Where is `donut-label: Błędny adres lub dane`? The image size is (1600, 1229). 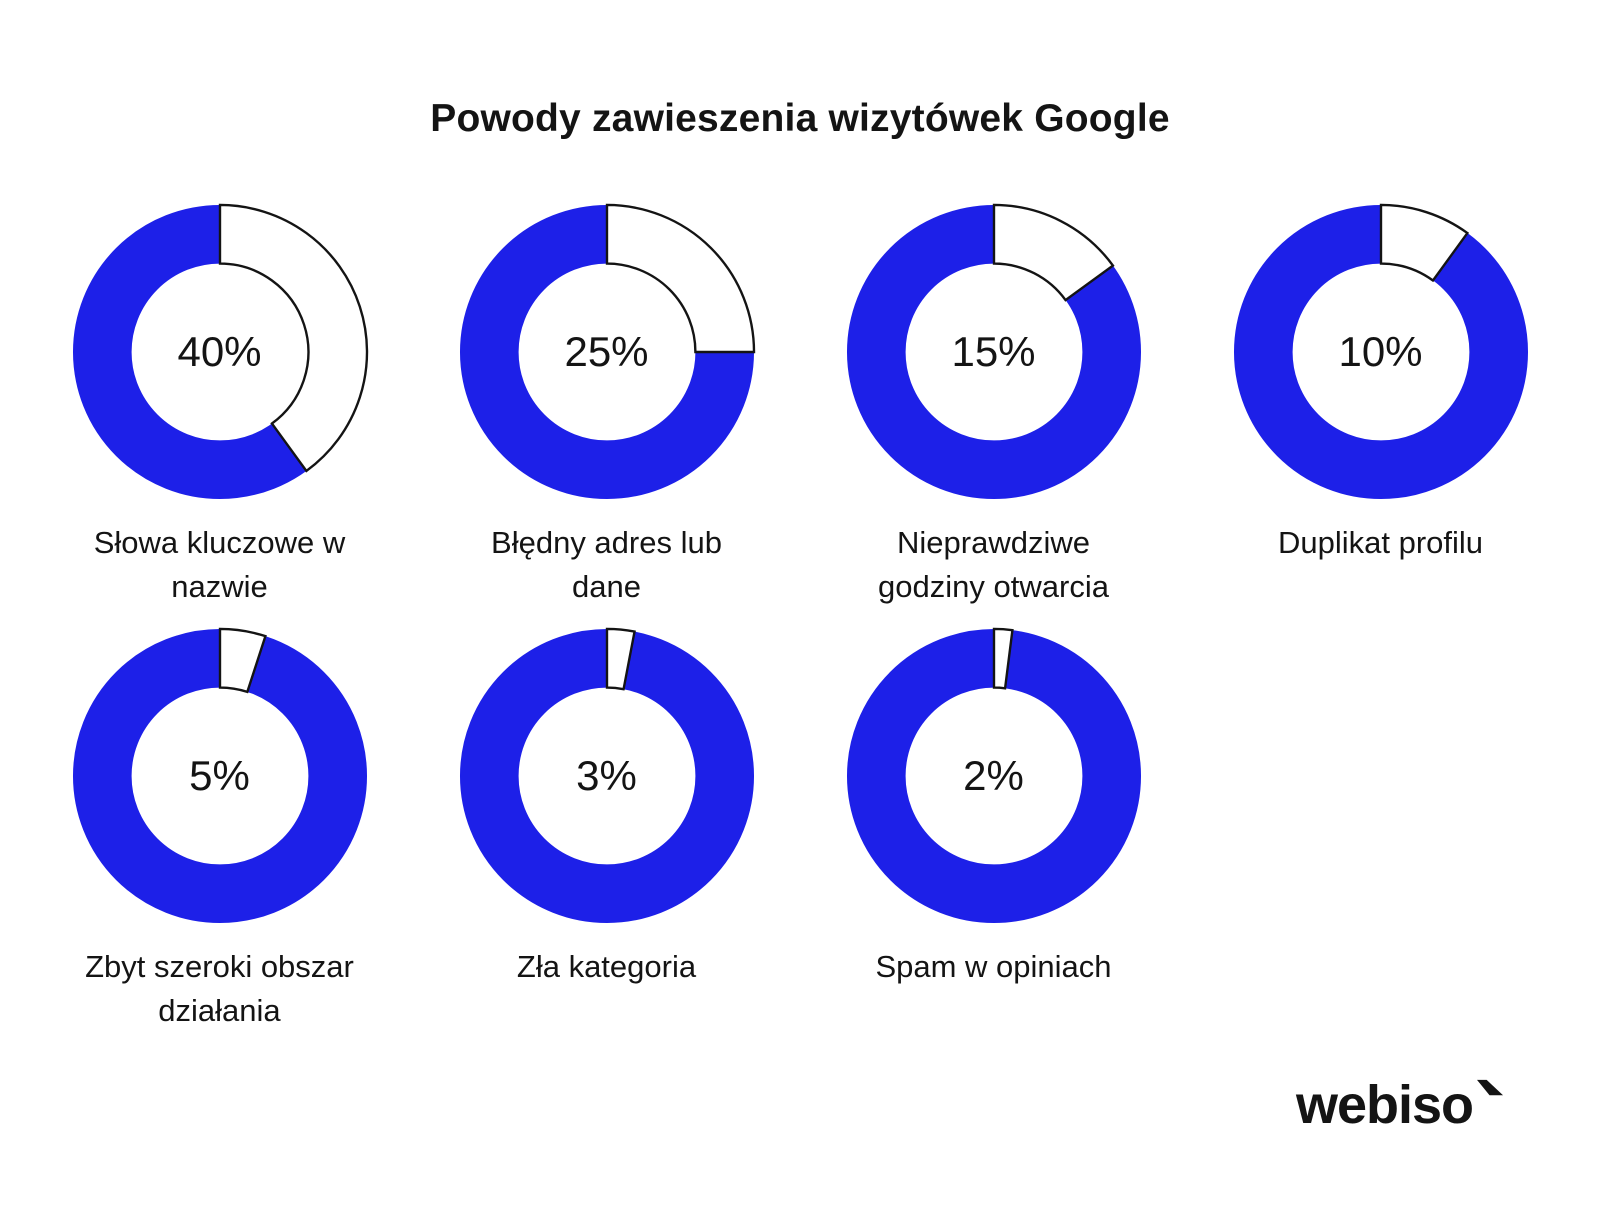 donut-label: Błędny adres lub dane is located at coordinates (606, 564).